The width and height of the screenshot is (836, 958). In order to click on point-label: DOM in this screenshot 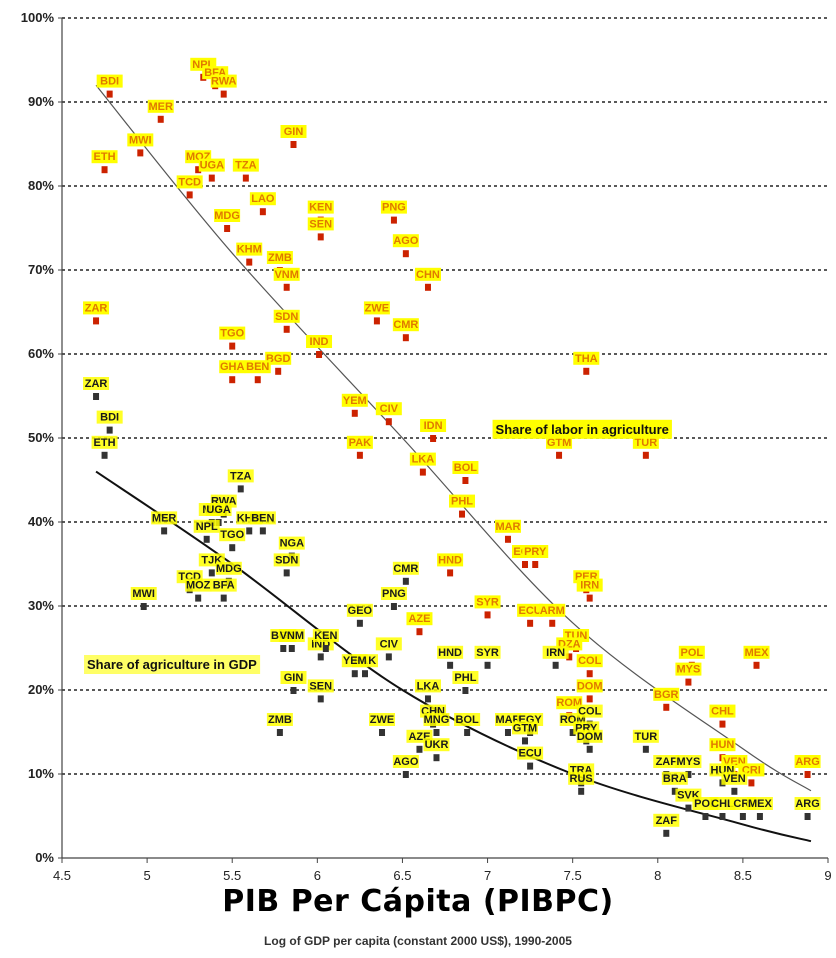, I will do `click(590, 737)`.